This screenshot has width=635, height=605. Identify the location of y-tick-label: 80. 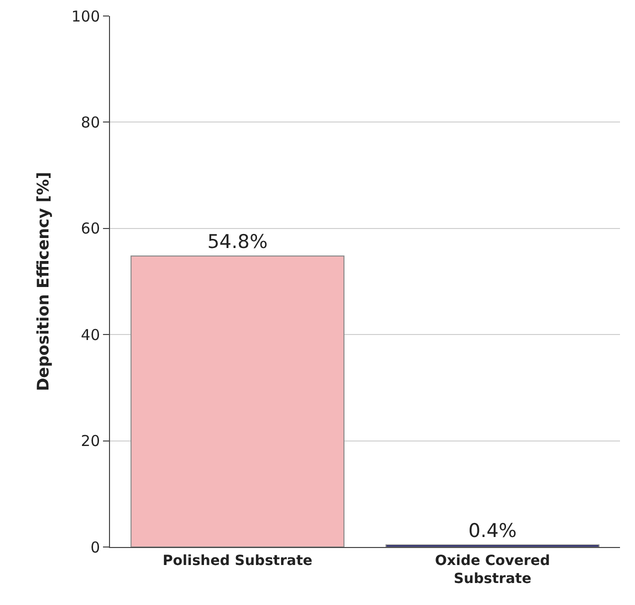
(90, 122).